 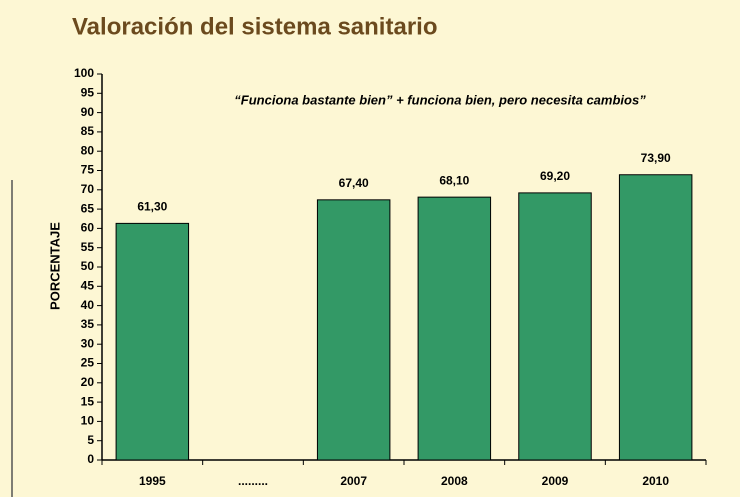 What do you see at coordinates (88, 305) in the screenshot?
I see `y-tick-label: 40` at bounding box center [88, 305].